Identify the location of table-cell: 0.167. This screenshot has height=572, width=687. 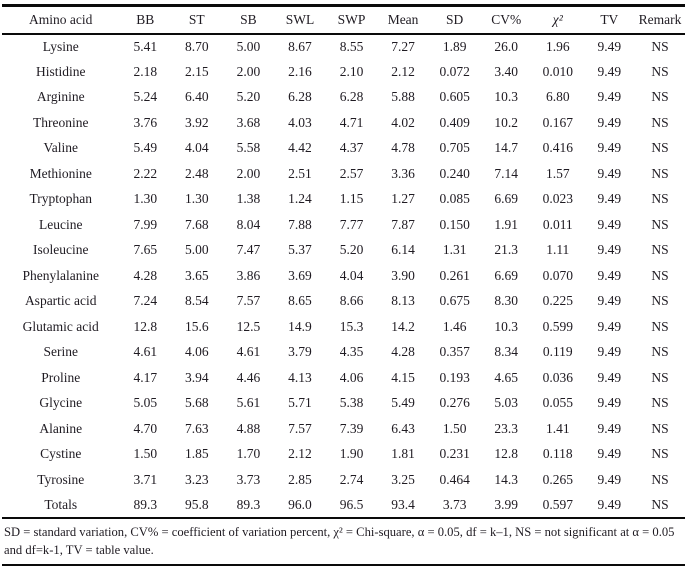
(557, 122).